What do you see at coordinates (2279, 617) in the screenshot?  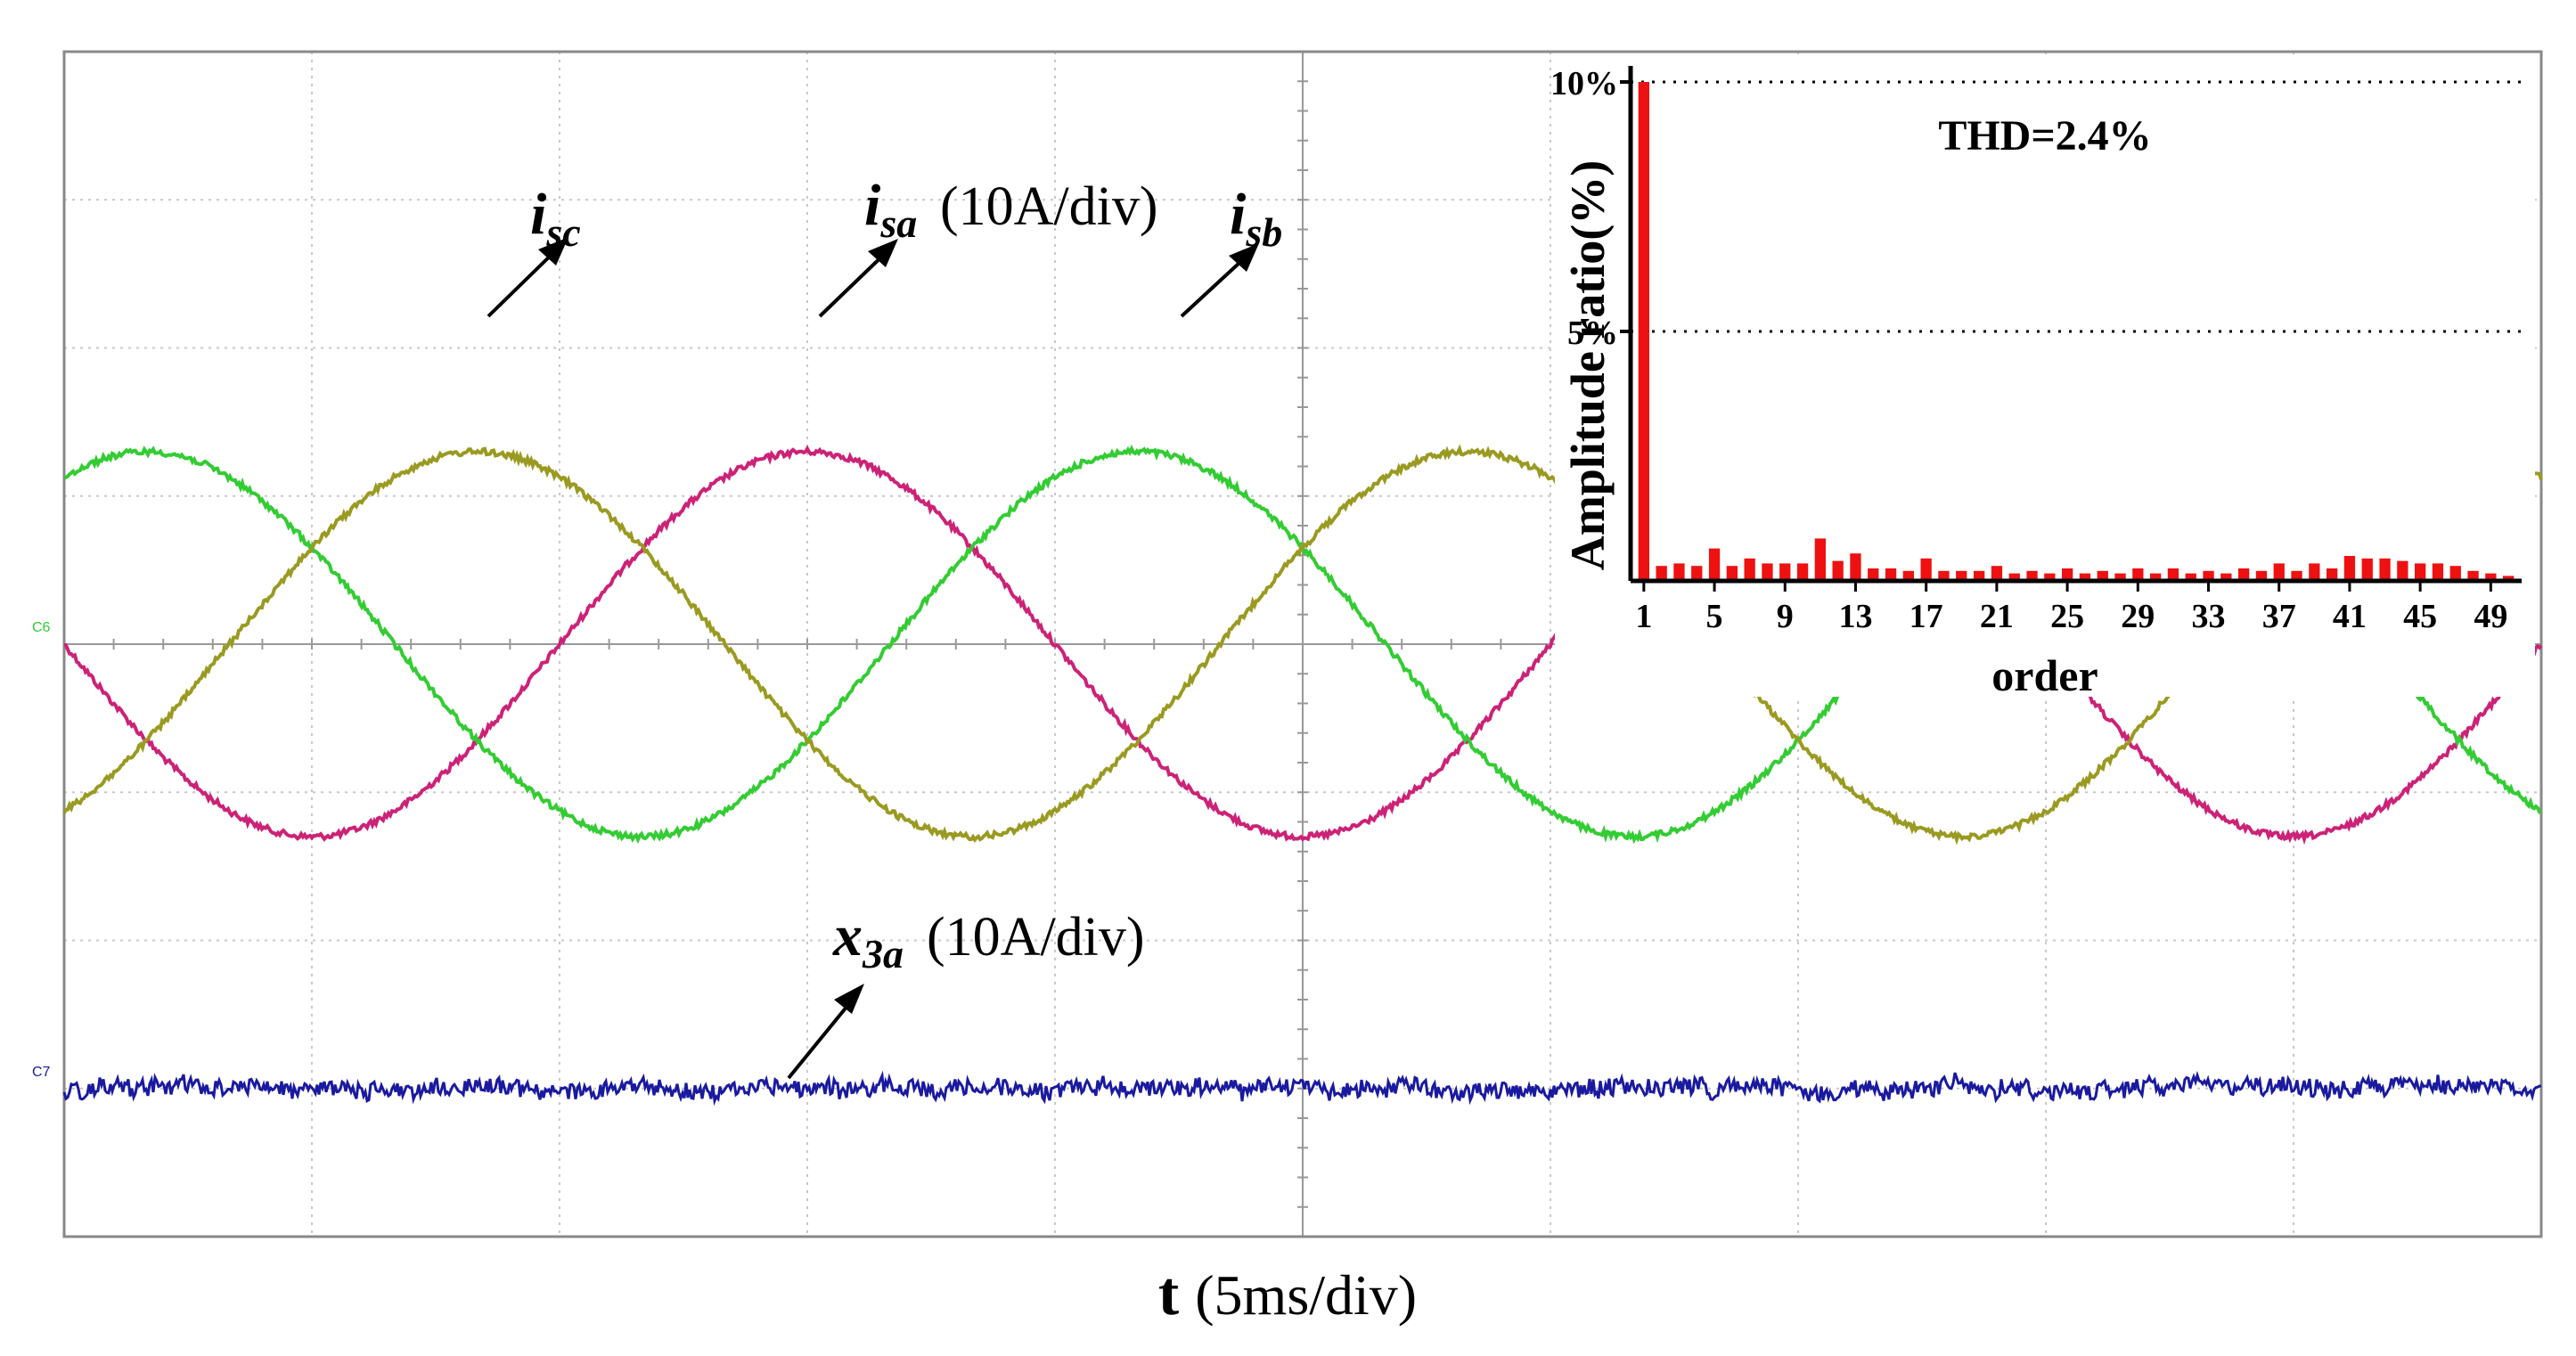 I see `inset-x-tick-label: 37` at bounding box center [2279, 617].